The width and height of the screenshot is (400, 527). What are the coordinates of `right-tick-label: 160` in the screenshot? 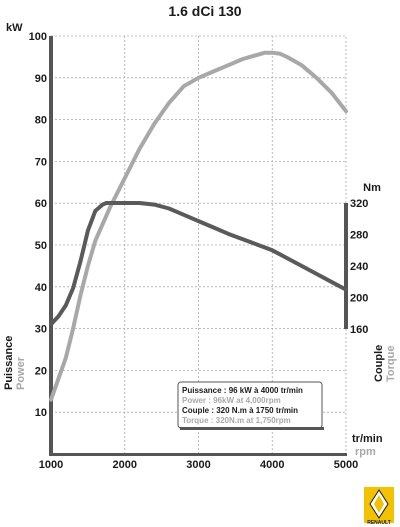 It's located at (359, 330).